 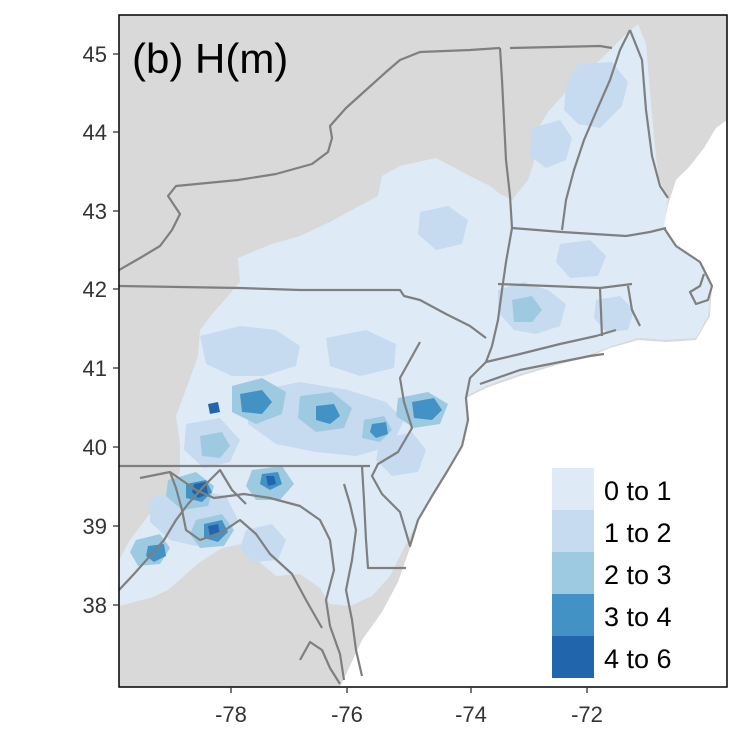 I want to click on legend: 0 to 1 1 to 2 2 to 3 3 to 4 4 to 6, so click(x=612, y=573).